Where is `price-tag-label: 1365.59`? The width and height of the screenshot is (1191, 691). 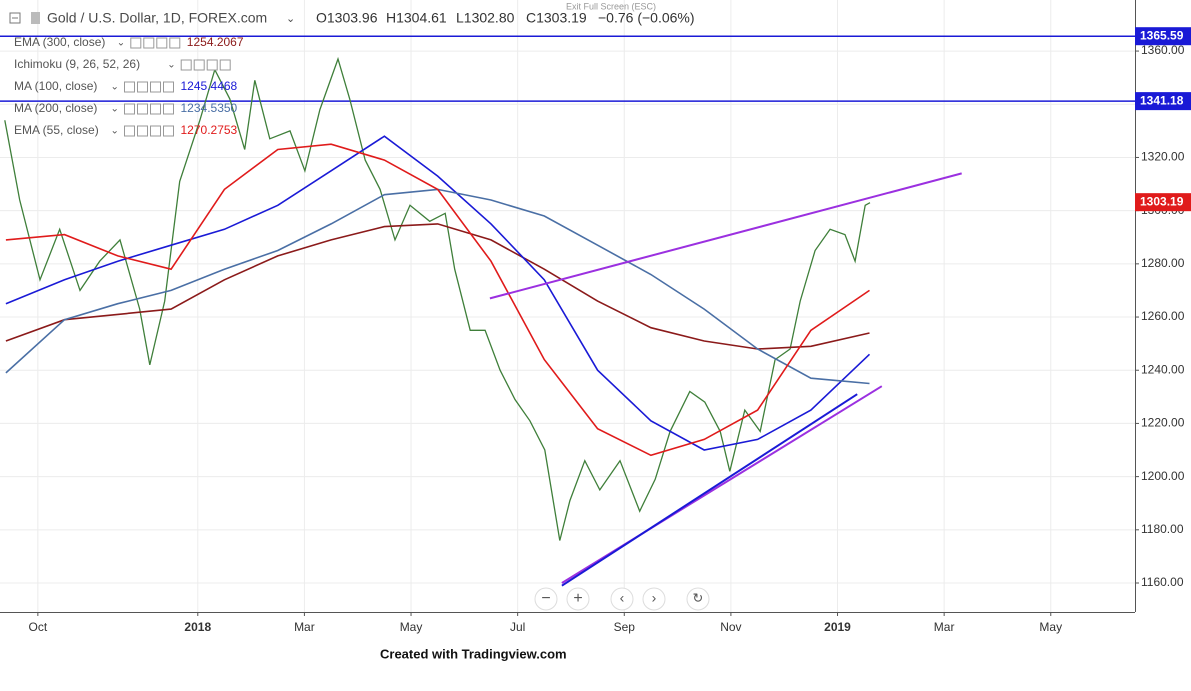 price-tag-label: 1365.59 is located at coordinates (1162, 35).